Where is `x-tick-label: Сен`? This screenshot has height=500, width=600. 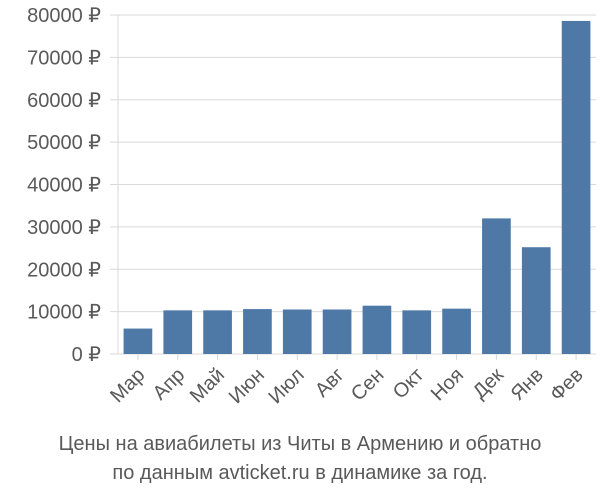 x-tick-label: Сен is located at coordinates (367, 384).